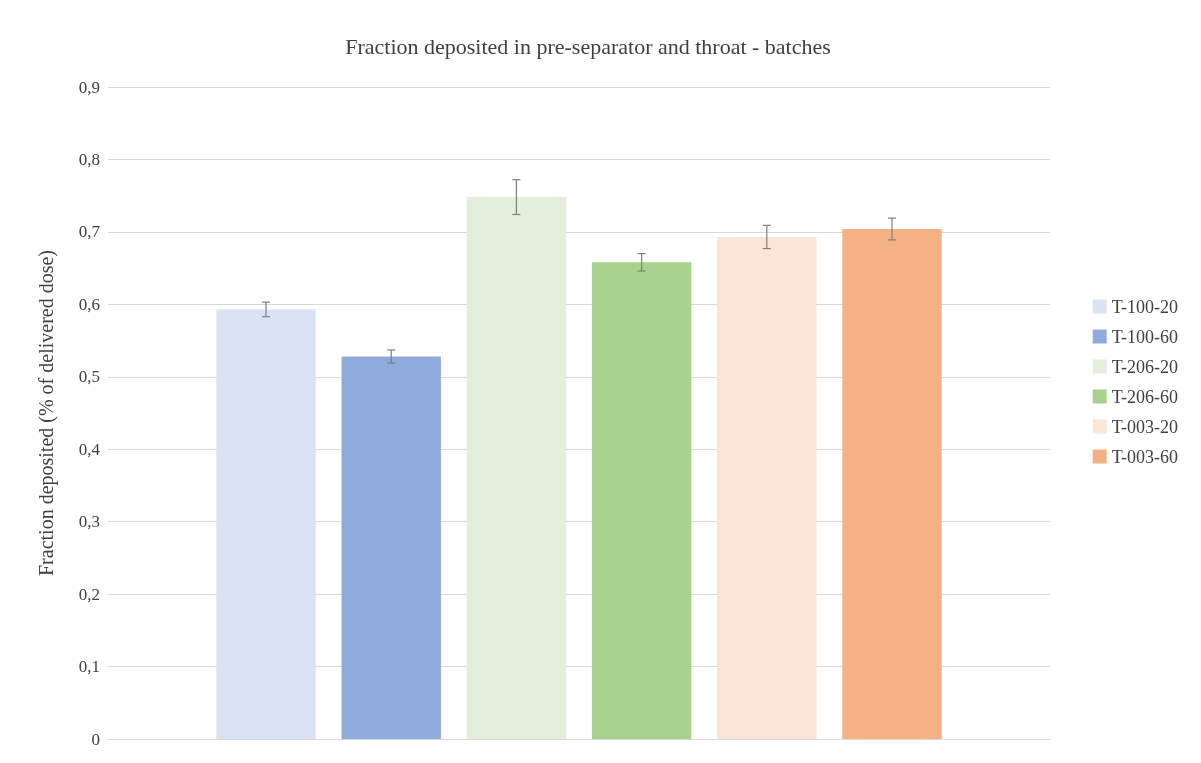 The height and width of the screenshot is (763, 1201). I want to click on y-tick-label: 0,9, so click(89, 87).